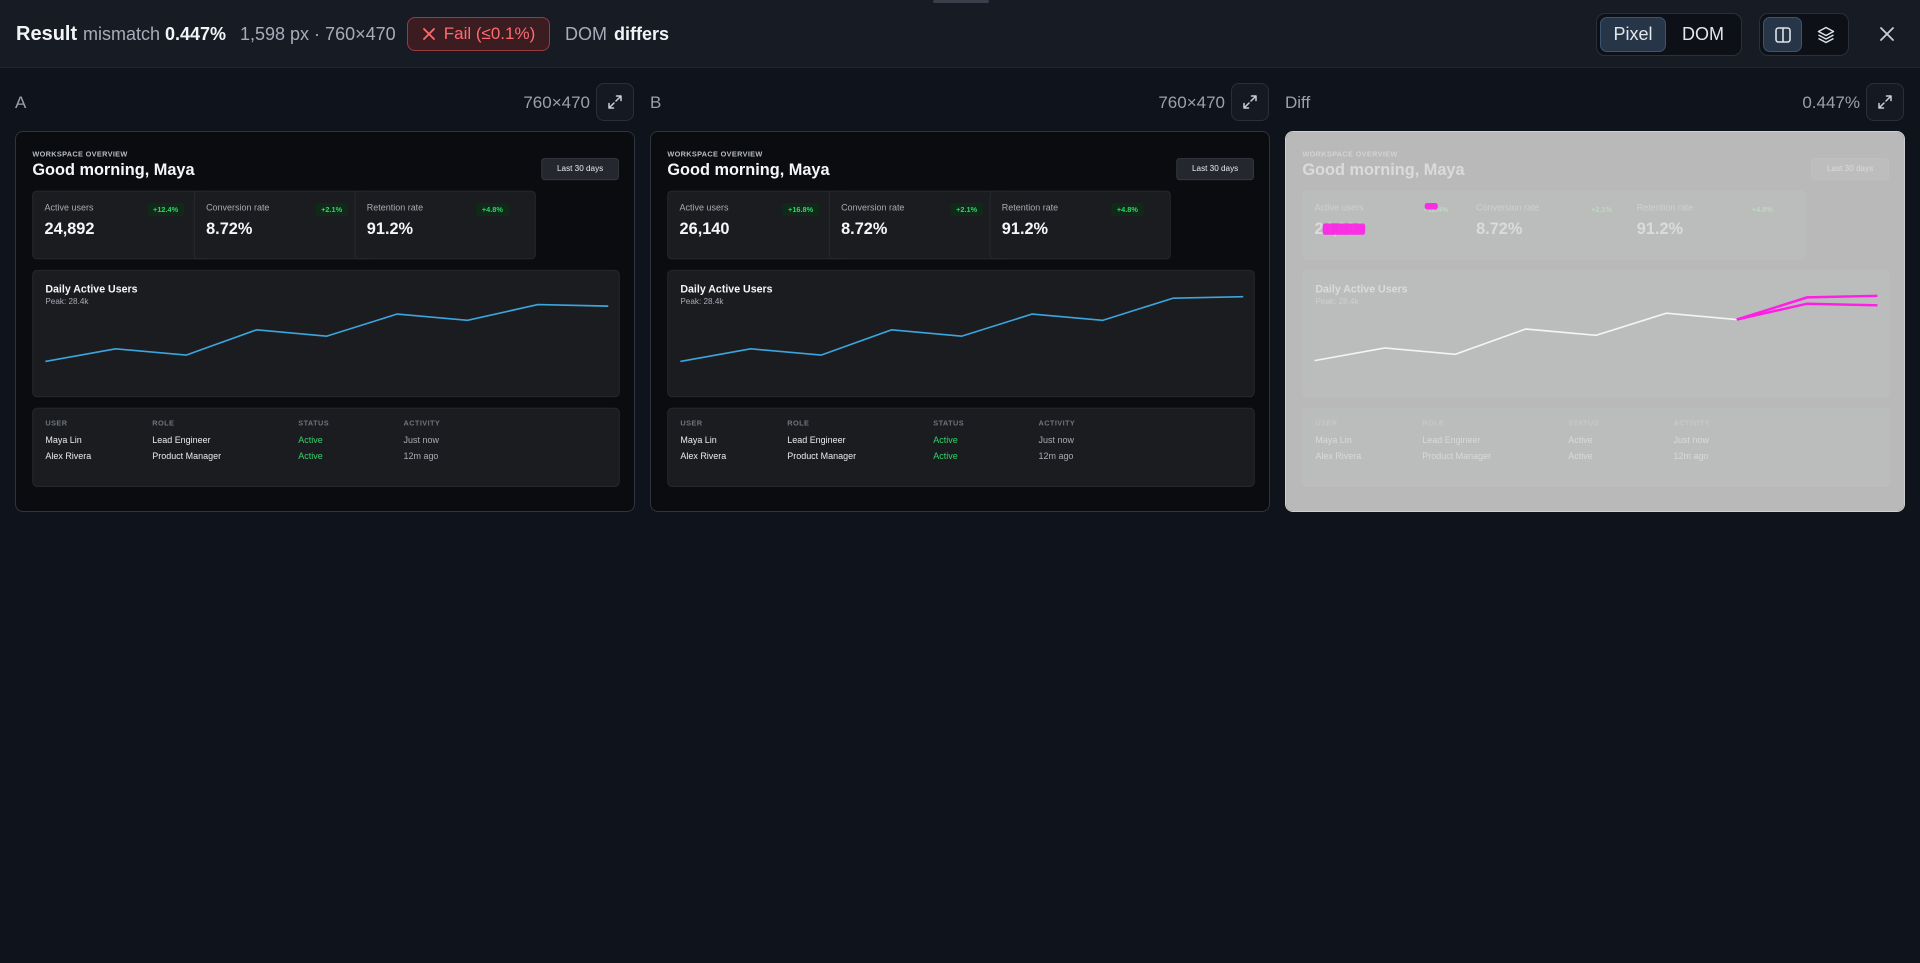  What do you see at coordinates (1669, 34) in the screenshot?
I see `view-mode-toggle: Pixel DOM` at bounding box center [1669, 34].